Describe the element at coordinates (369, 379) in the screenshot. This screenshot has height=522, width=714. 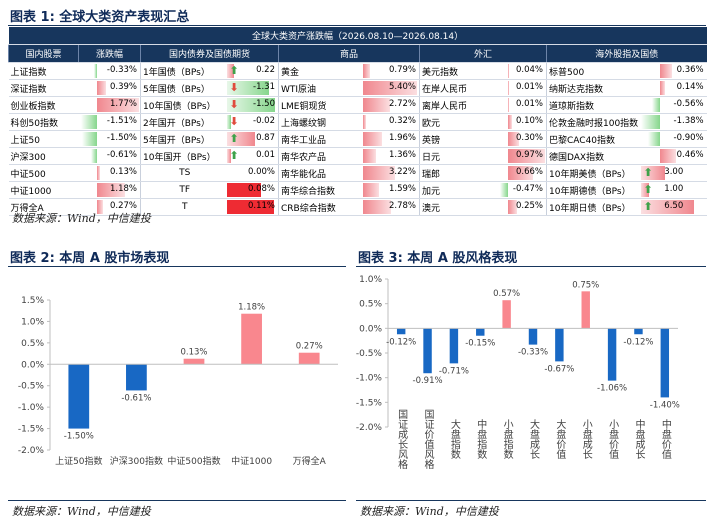
I see `y-tick-label: -1.0%` at that location.